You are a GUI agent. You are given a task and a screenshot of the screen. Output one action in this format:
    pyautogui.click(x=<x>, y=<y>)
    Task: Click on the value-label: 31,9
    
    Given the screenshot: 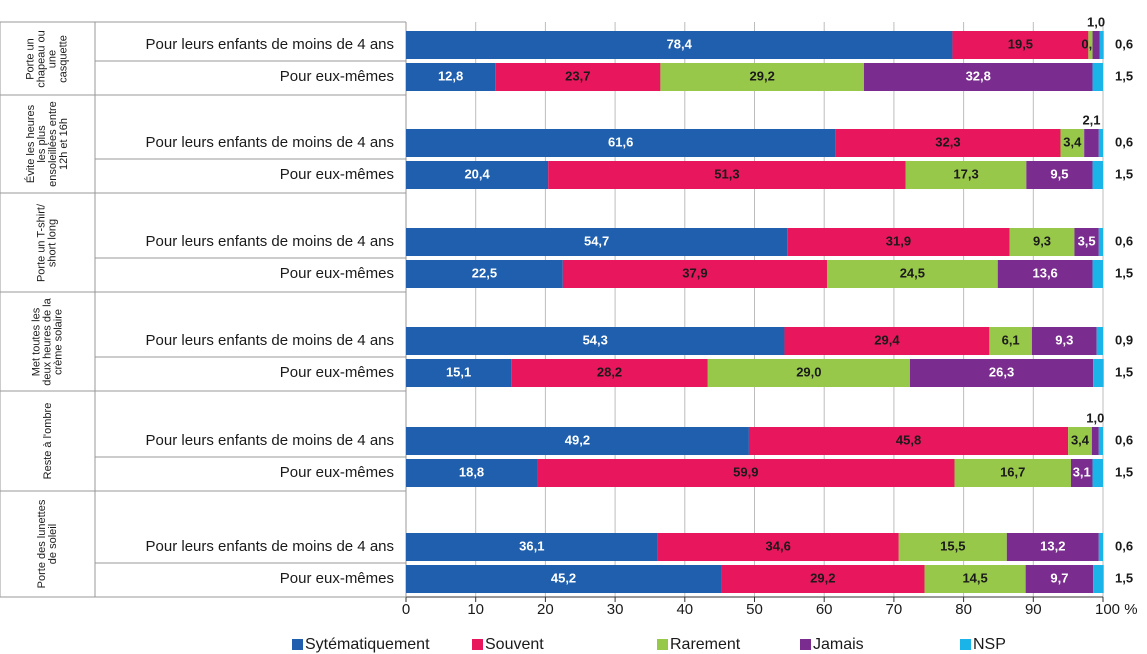 What is the action you would take?
    pyautogui.click(x=898, y=240)
    